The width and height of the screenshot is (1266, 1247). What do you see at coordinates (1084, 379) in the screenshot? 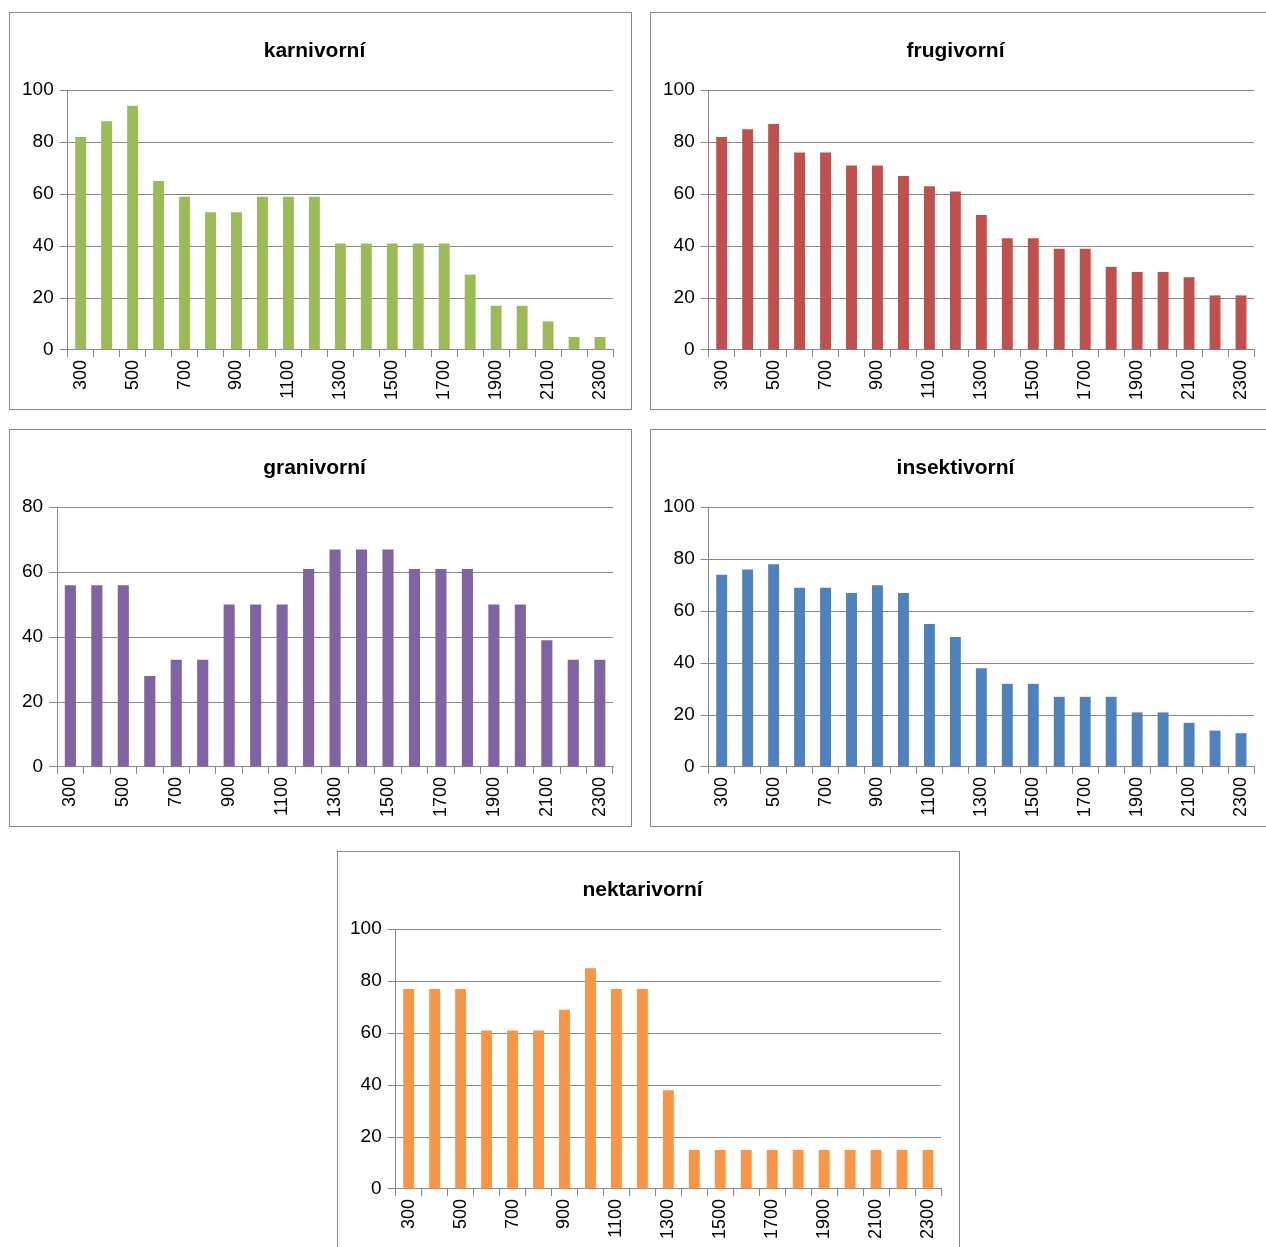
I see `x-tick-label: 1700` at bounding box center [1084, 379].